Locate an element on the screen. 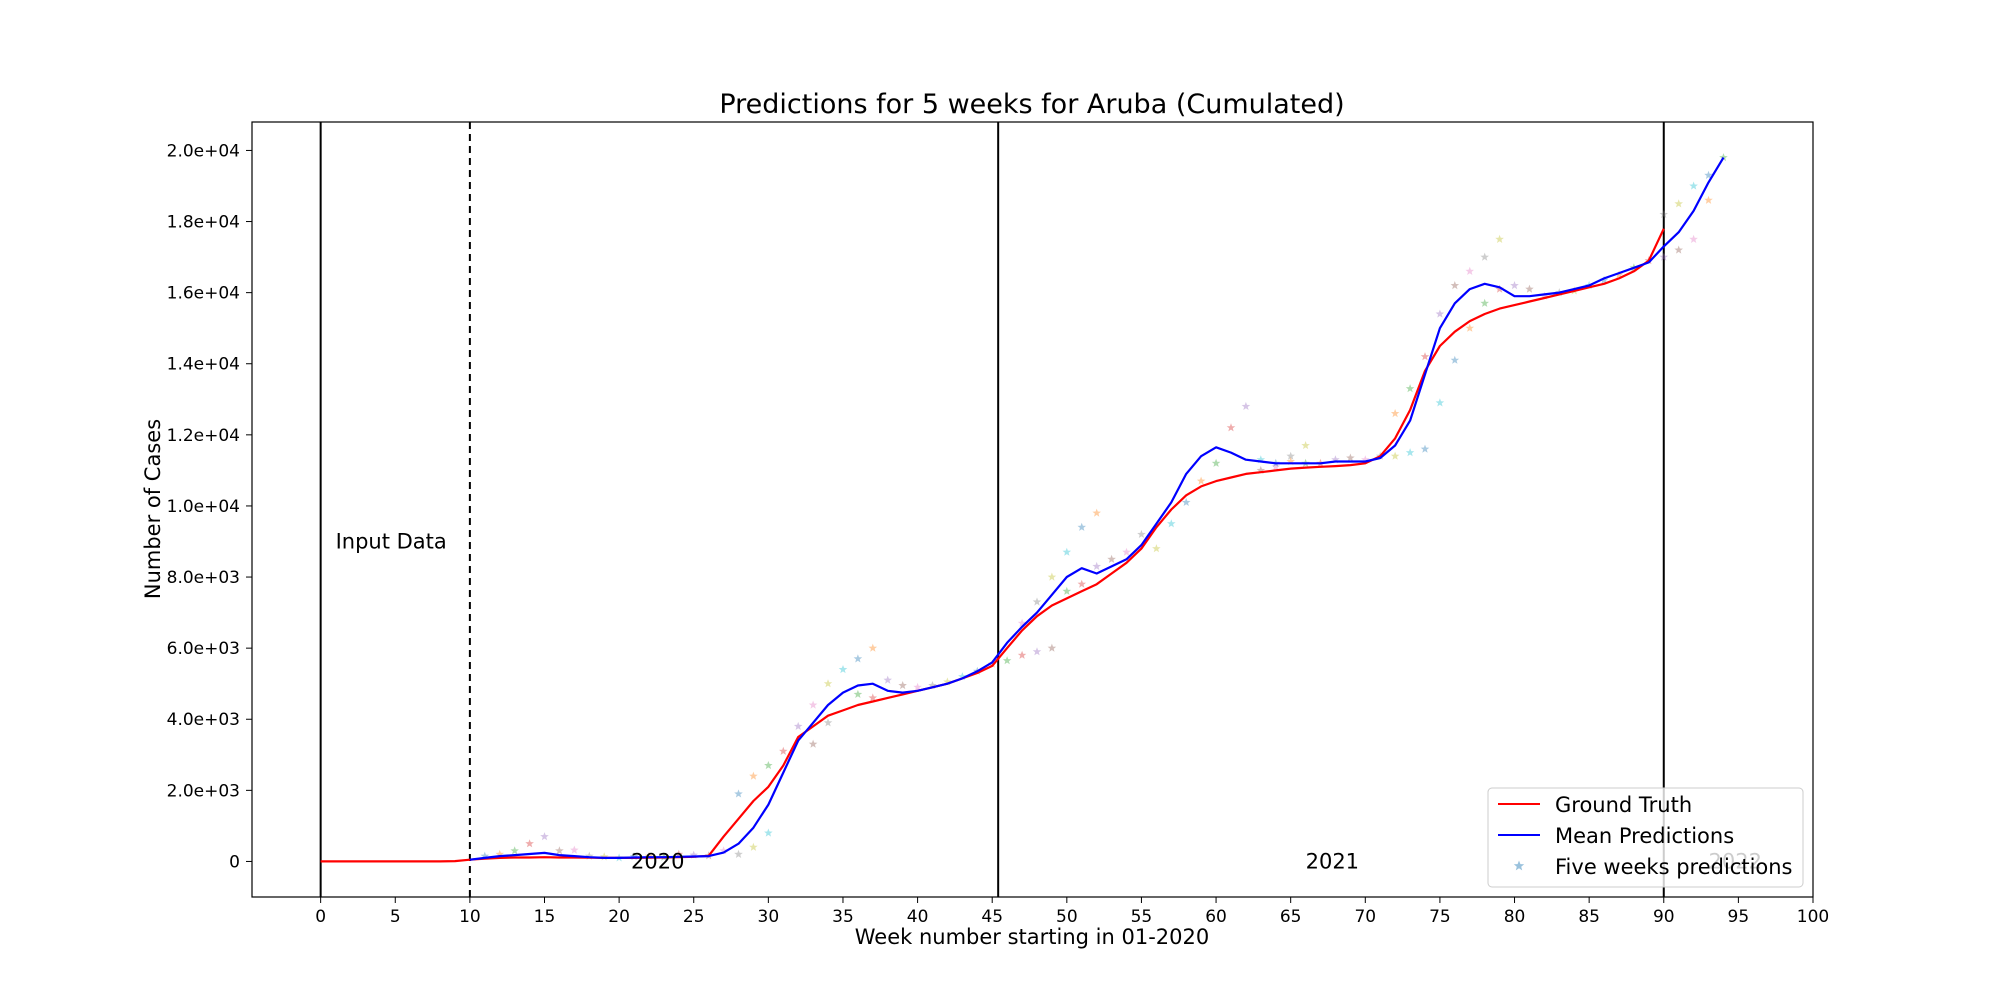 The image size is (2000, 1000). y-tick-label: 1.2e+04 is located at coordinates (203, 436).